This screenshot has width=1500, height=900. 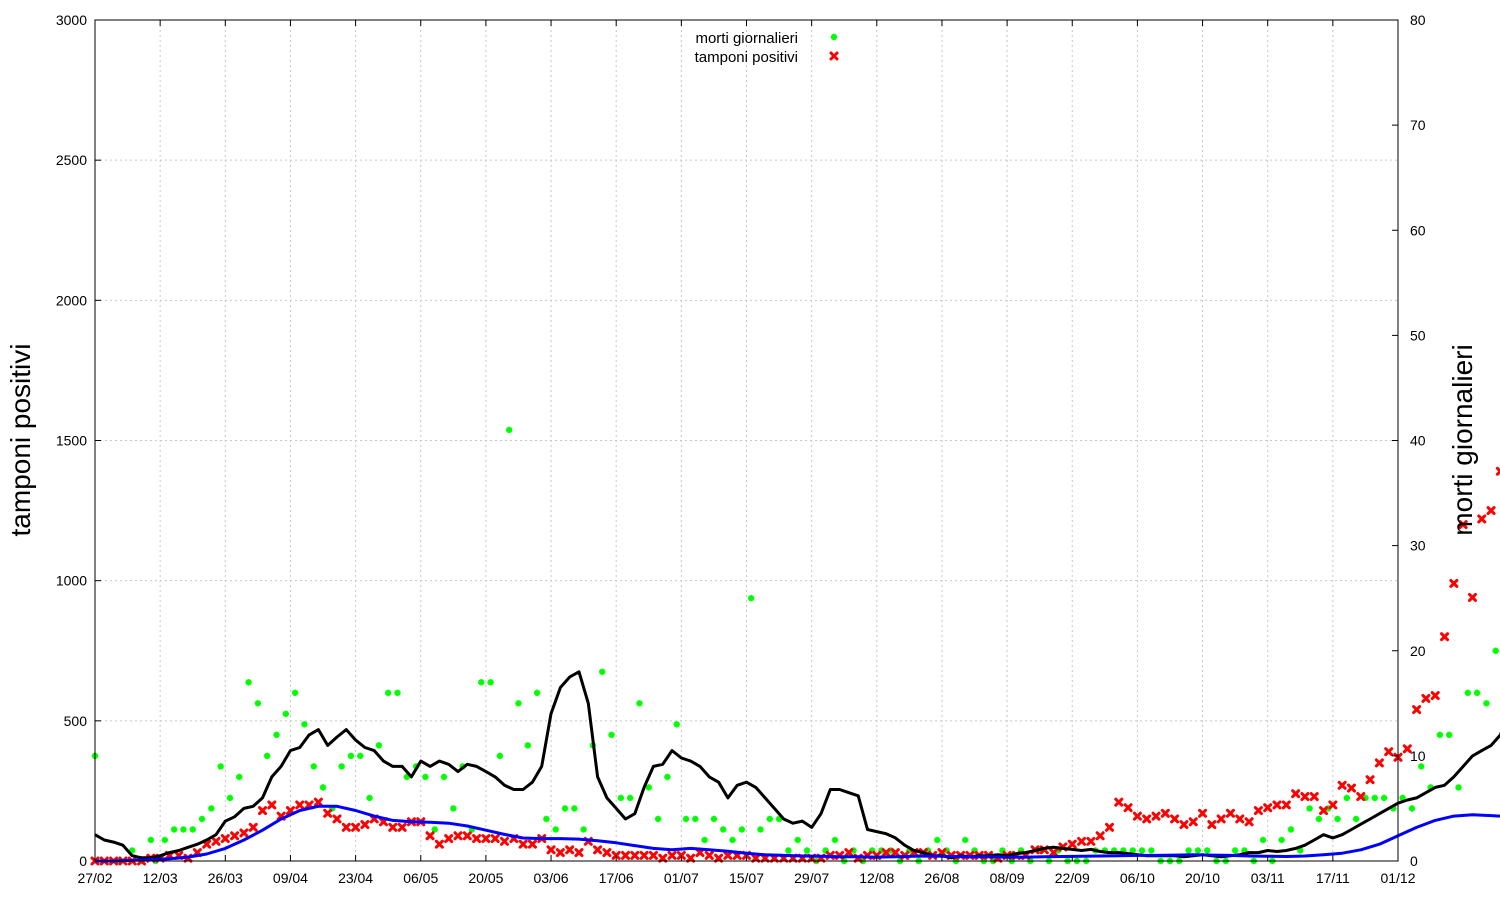 What do you see at coordinates (767, 48) in the screenshot?
I see `legend: morti giornalieri tamponi positivi` at bounding box center [767, 48].